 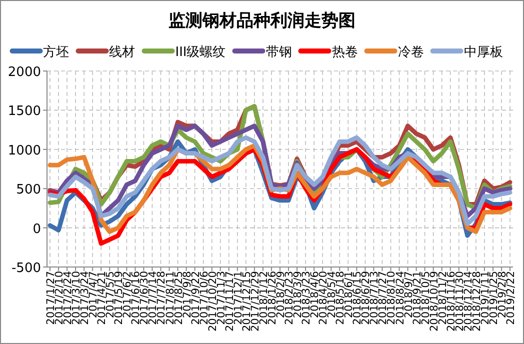 What do you see at coordinates (56, 52) in the screenshot?
I see `legend-label: 方坯` at bounding box center [56, 52].